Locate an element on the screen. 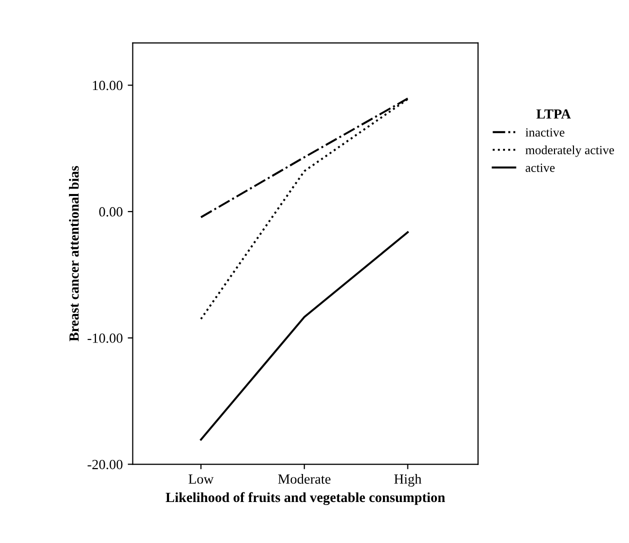 The width and height of the screenshot is (629, 543). x-tick-label: Low is located at coordinates (201, 479).